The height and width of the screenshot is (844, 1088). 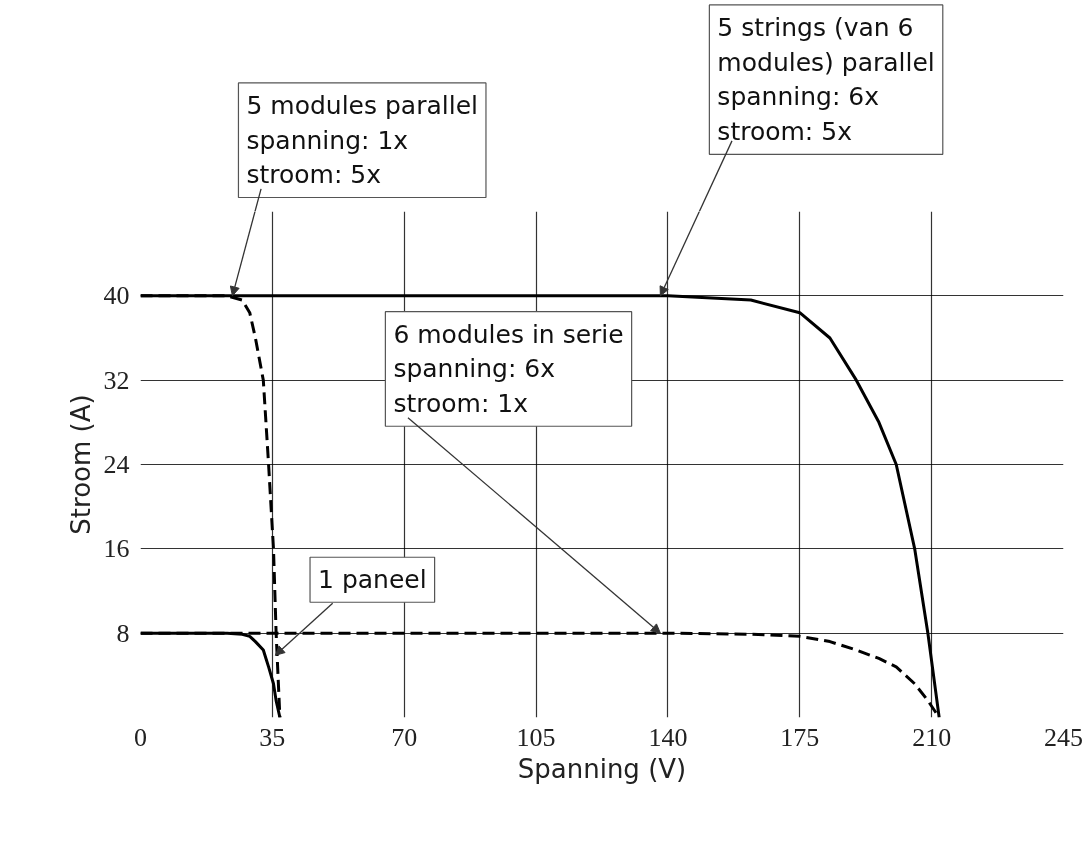 I want to click on x-tick-label: 0, so click(x=140, y=737).